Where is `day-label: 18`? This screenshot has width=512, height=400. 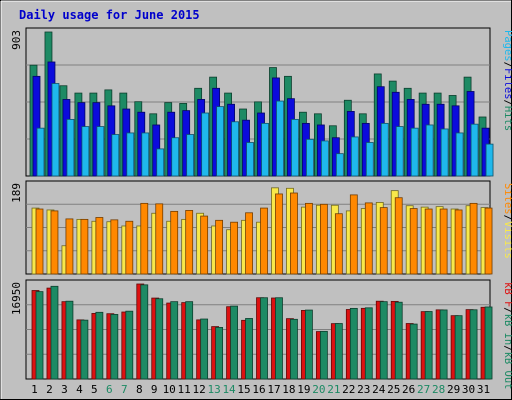
day-label: 18 is located at coordinates (288, 389).